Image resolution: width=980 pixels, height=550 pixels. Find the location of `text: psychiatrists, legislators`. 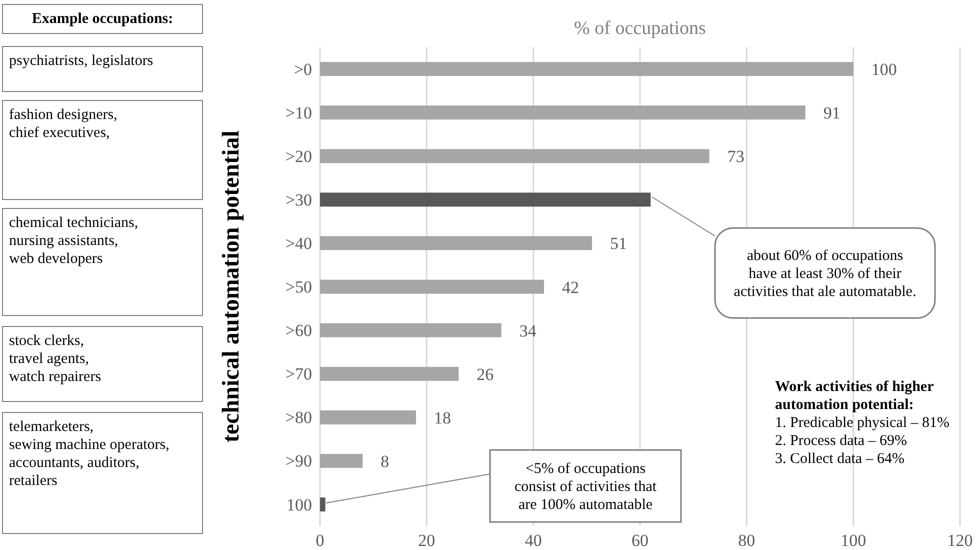

text: psychiatrists, legislators is located at coordinates (81, 61).